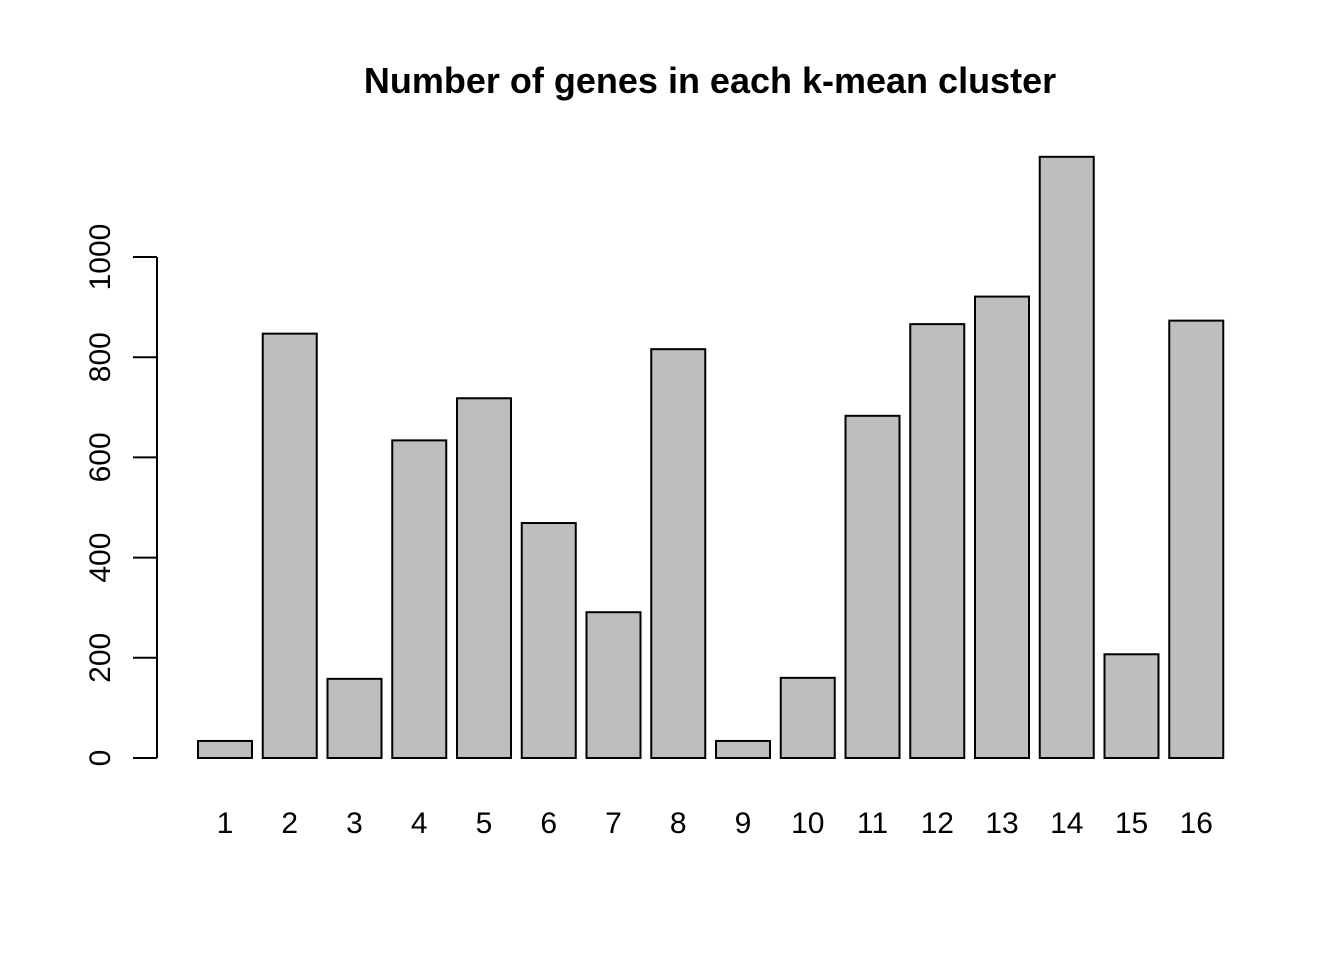 This screenshot has width=1344, height=960. What do you see at coordinates (678, 823) in the screenshot?
I see `x-tick-label: 8` at bounding box center [678, 823].